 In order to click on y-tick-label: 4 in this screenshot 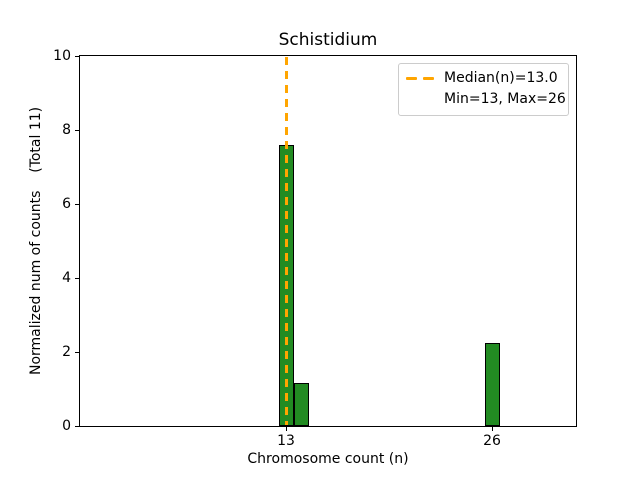, I will do `click(66, 278)`.